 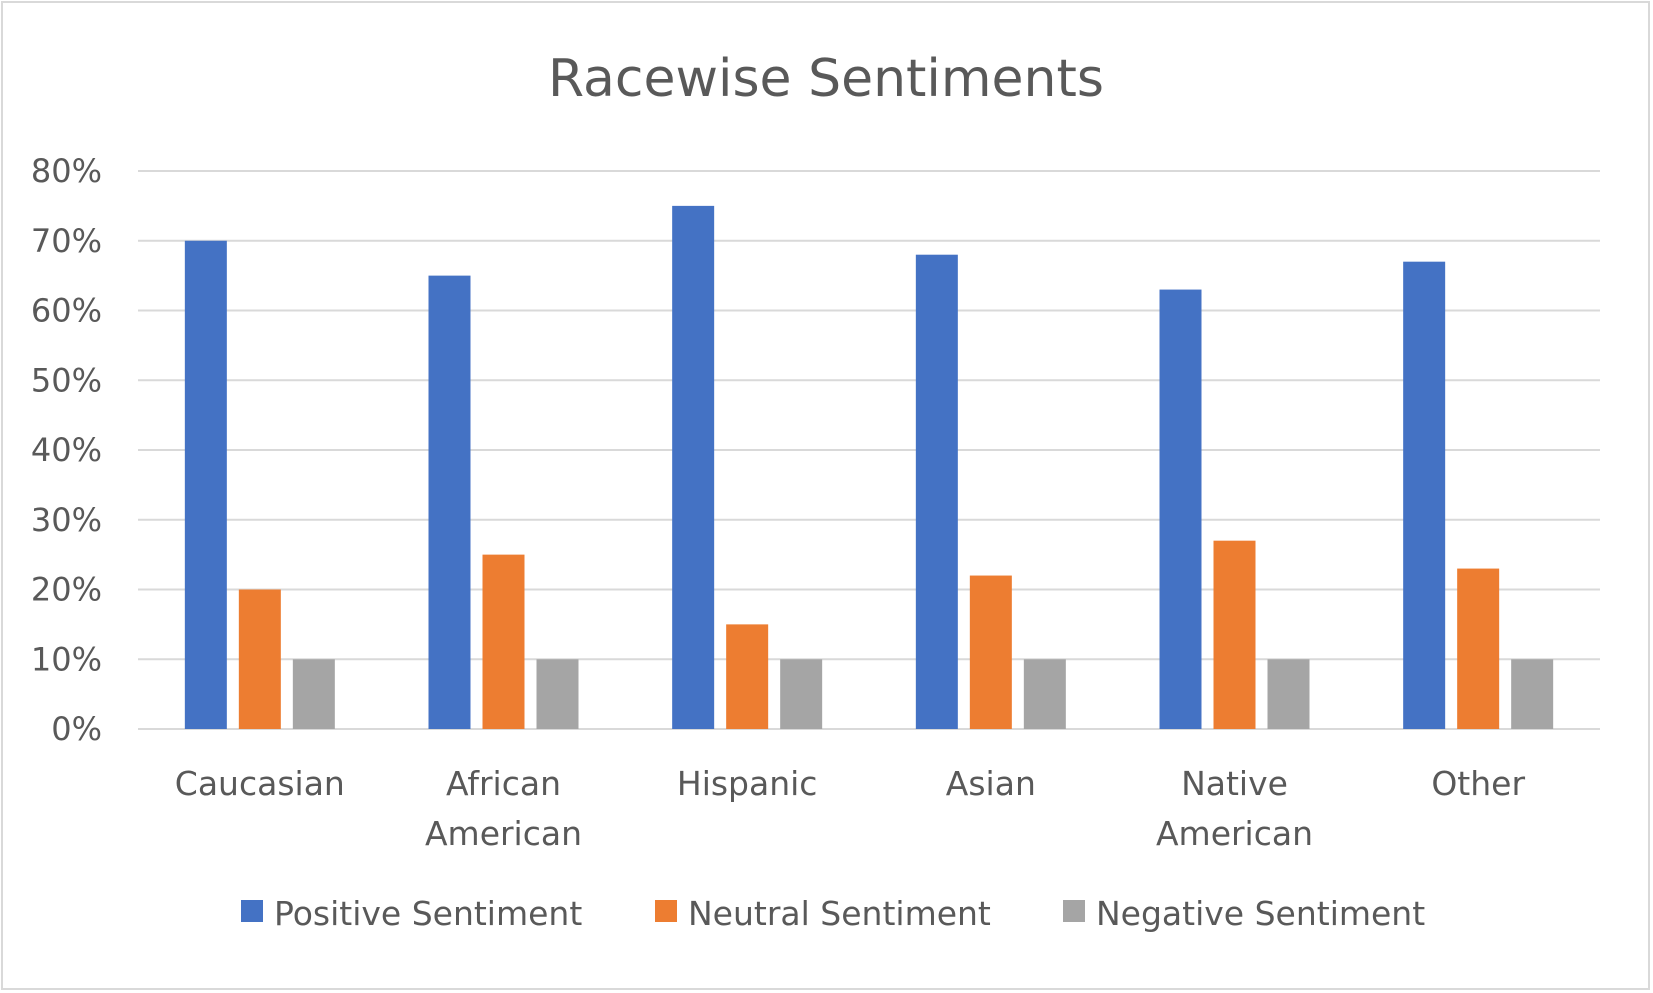 I want to click on category-label: Asian, so click(x=991, y=783).